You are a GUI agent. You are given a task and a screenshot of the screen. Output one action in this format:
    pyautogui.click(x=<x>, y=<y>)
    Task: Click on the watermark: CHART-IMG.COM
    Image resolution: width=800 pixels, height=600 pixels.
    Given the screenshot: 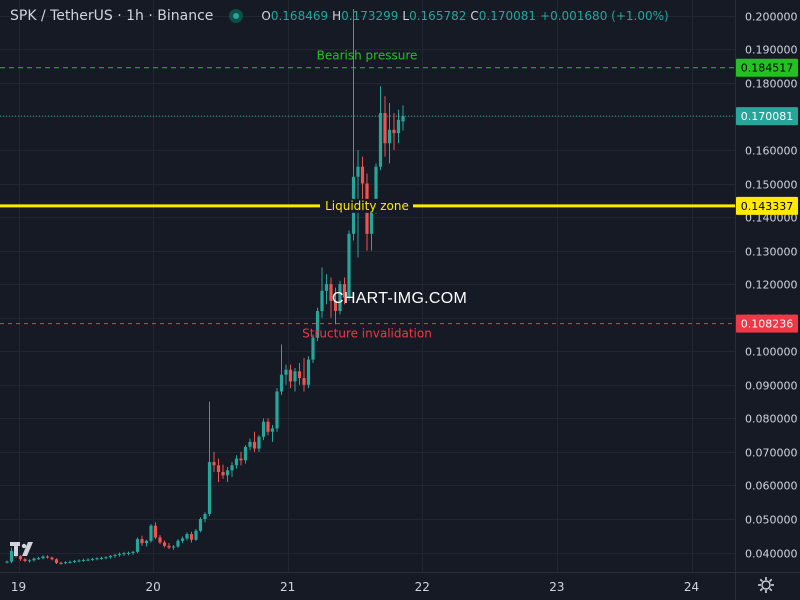 What is the action you would take?
    pyautogui.click(x=400, y=298)
    